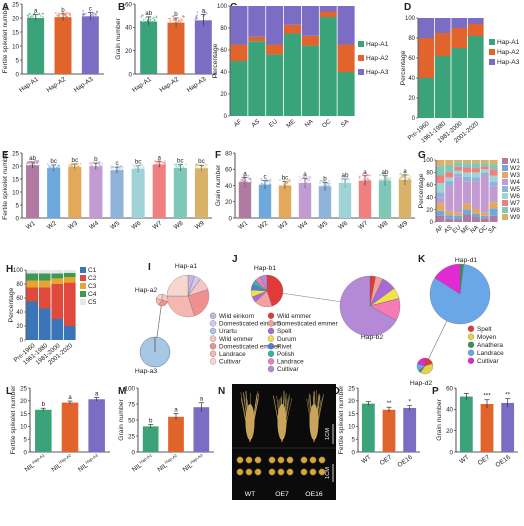 Image resolution: width=524 pixels, height=526 pixels. Describe the element at coordinates (146, 371) in the screenshot. I see `node-label-I-2: Hap-a3` at that location.